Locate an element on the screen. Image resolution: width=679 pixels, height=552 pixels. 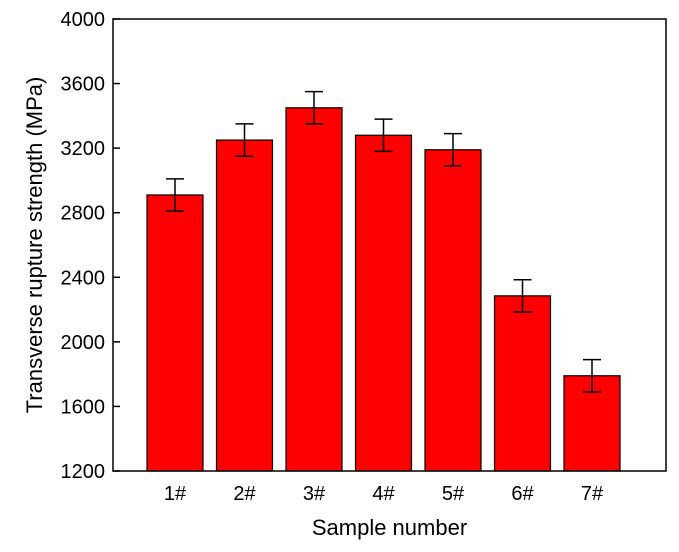
x-tick-label: 6# is located at coordinates (522, 494).